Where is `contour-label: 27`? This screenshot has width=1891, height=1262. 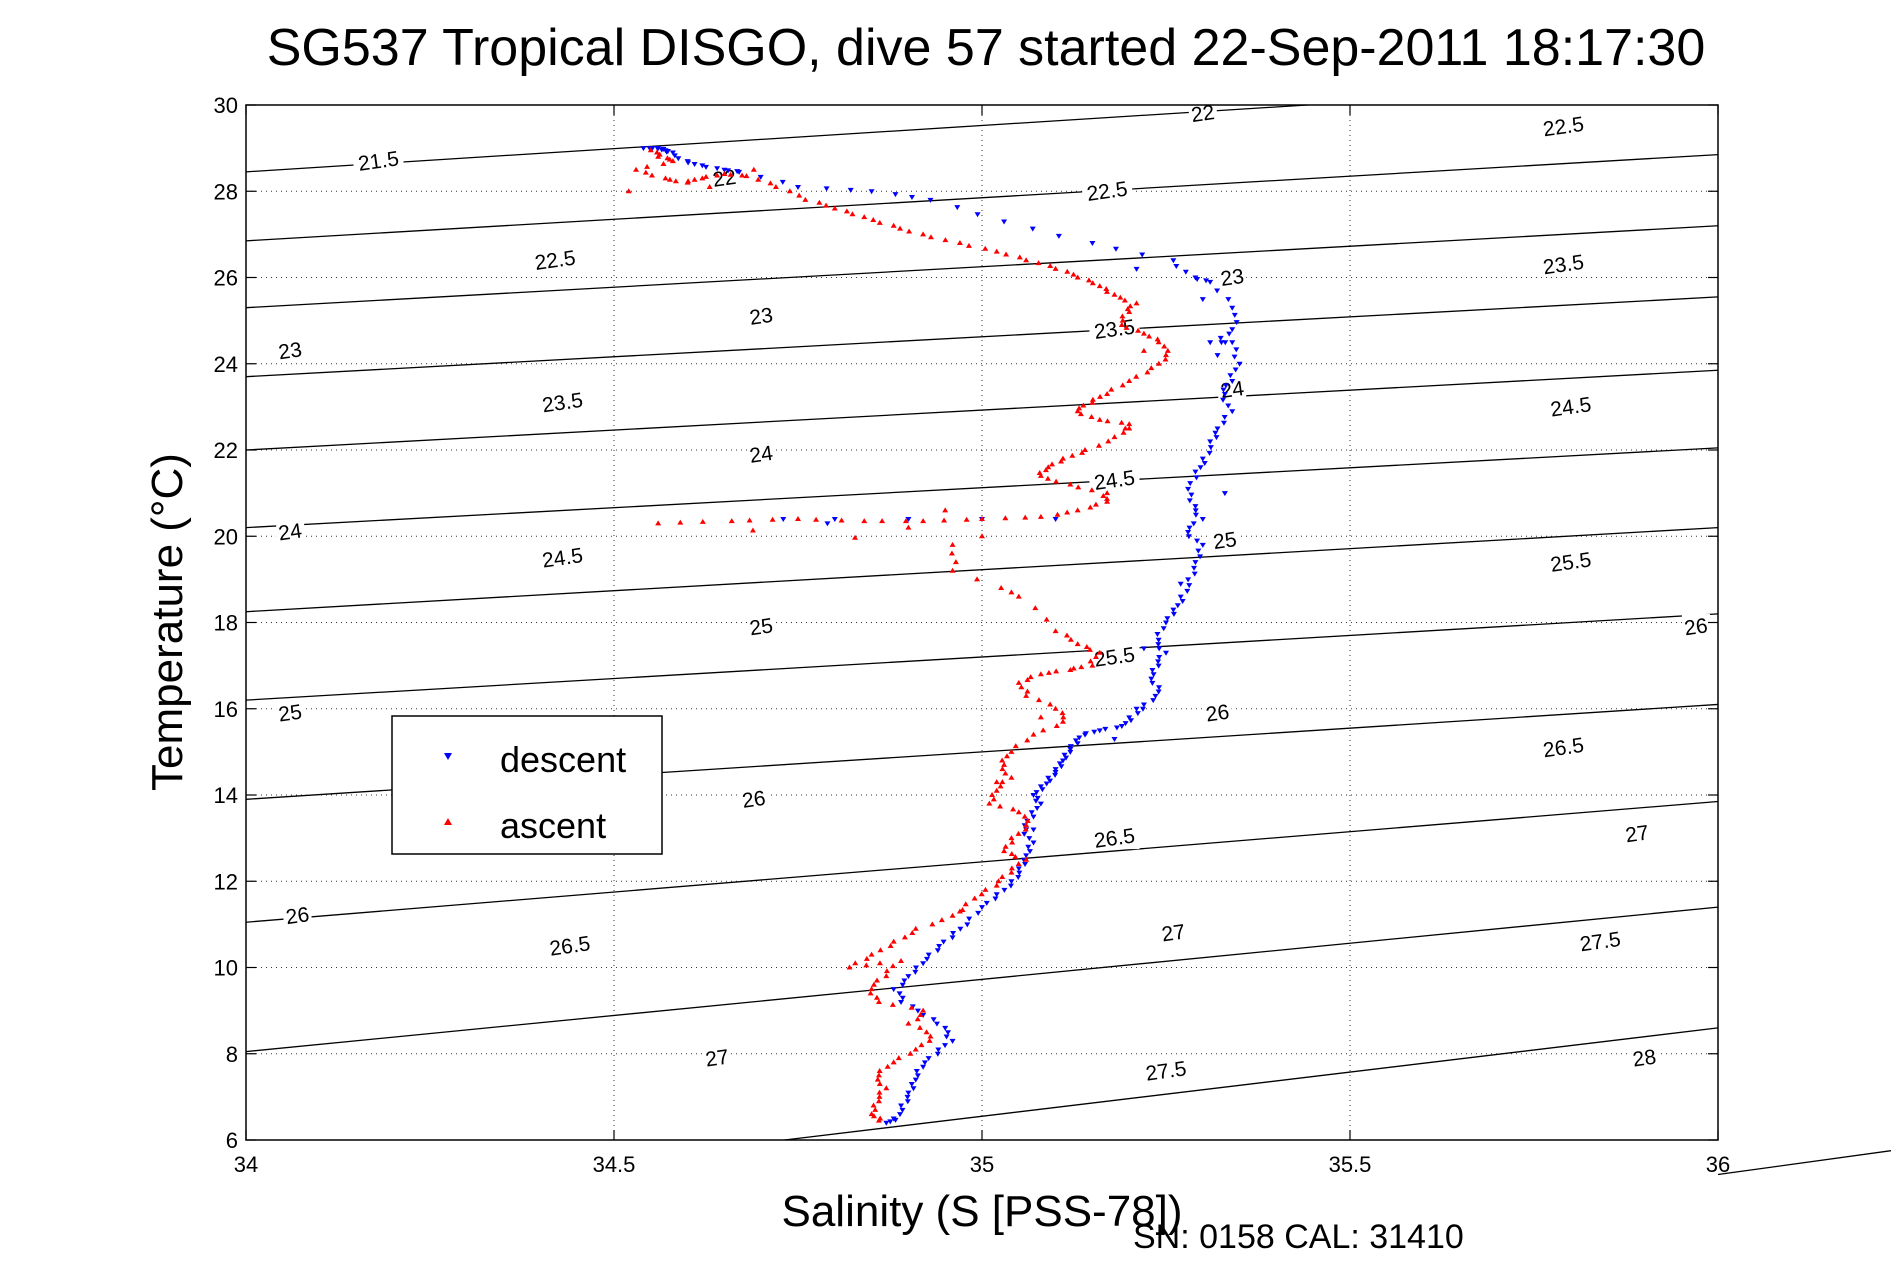
contour-label: 27 is located at coordinates (717, 1059).